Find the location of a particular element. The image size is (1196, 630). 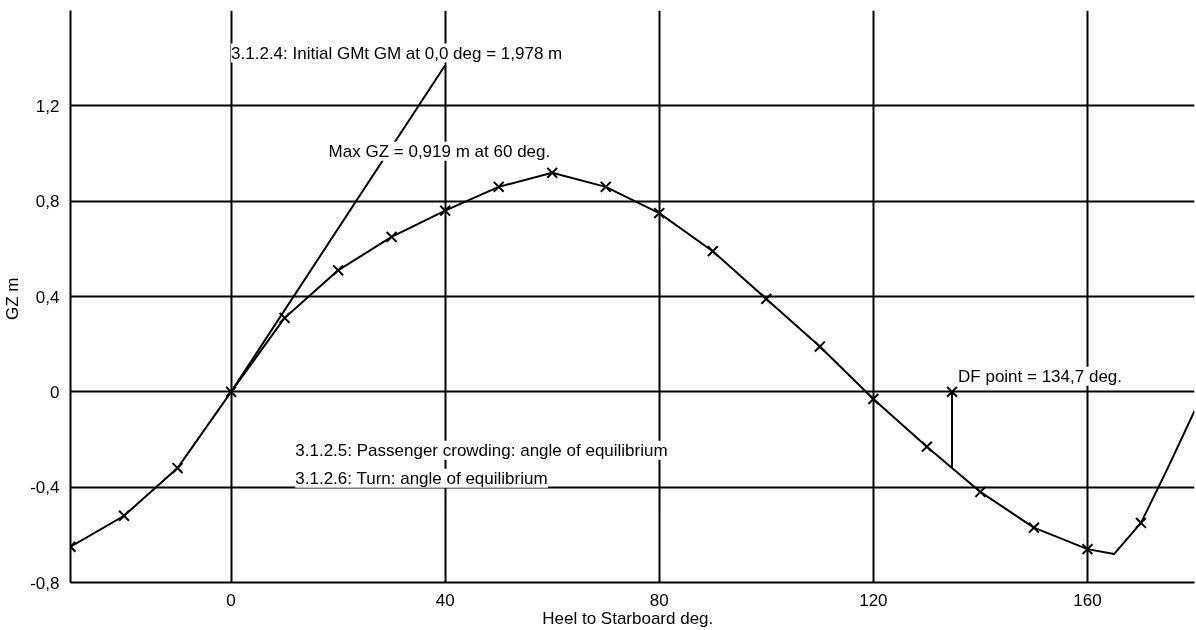

y-axis-title: GZ m is located at coordinates (13, 299).